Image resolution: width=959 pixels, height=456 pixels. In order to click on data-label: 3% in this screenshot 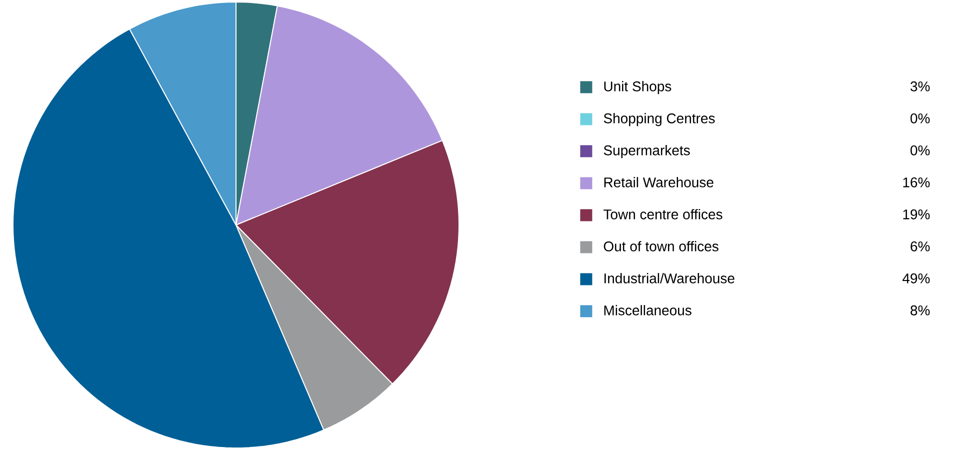, I will do `click(920, 86)`.